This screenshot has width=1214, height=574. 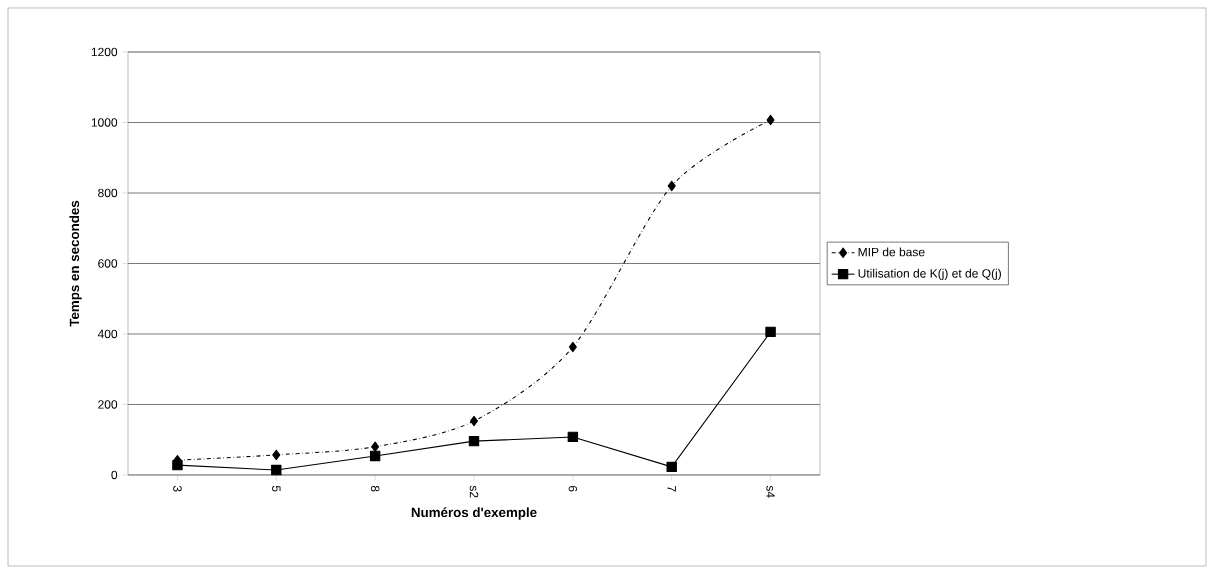 I want to click on y-tick-label: 0, so click(x=114, y=475).